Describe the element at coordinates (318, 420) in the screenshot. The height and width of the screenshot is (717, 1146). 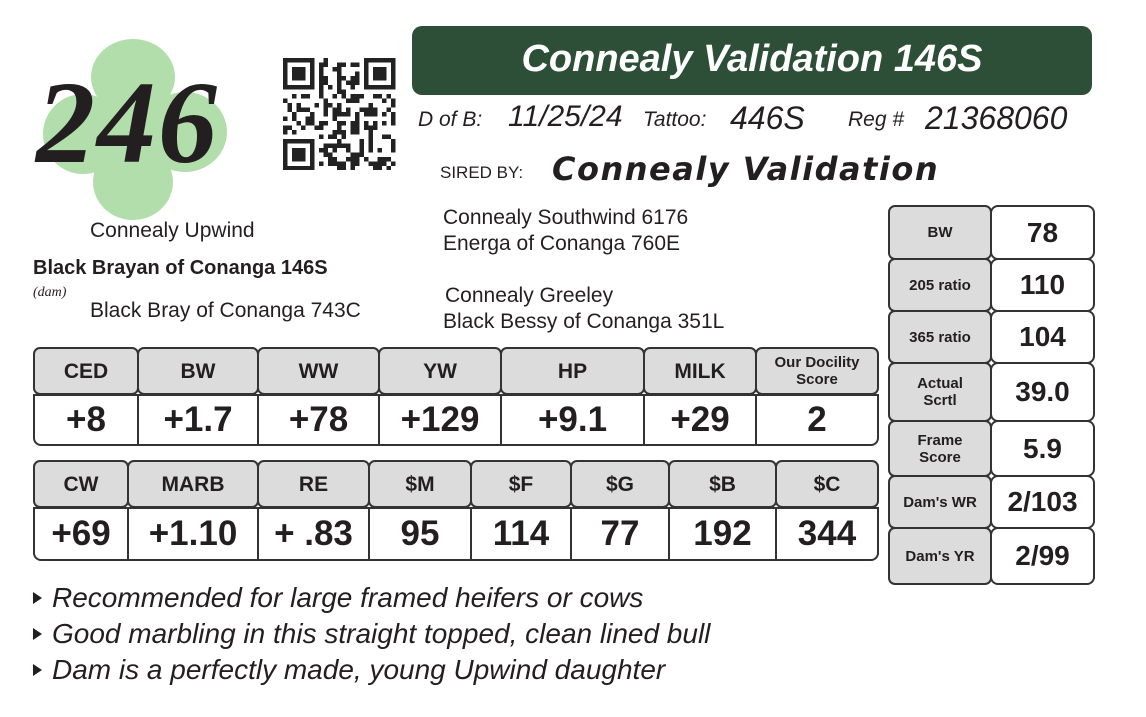
I see `value-cell: +78` at that location.